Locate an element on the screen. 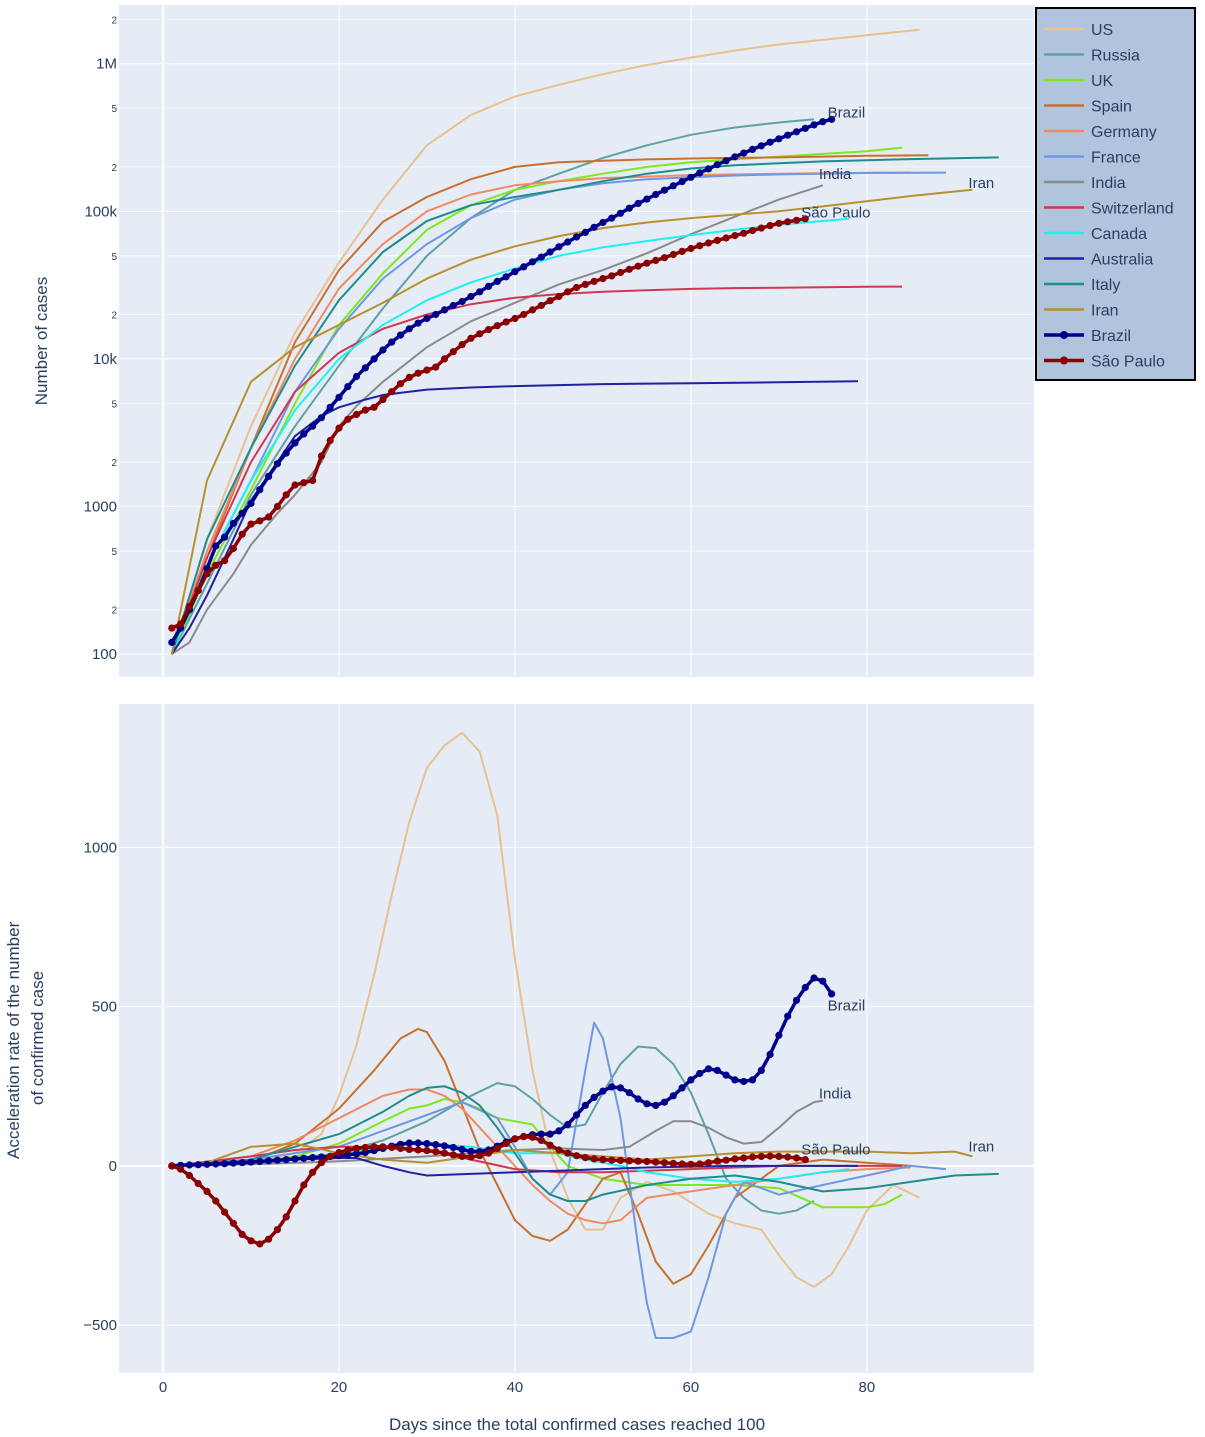 This screenshot has height=1437, width=1205. legend-item-australia: Australia is located at coordinates (1098, 260).